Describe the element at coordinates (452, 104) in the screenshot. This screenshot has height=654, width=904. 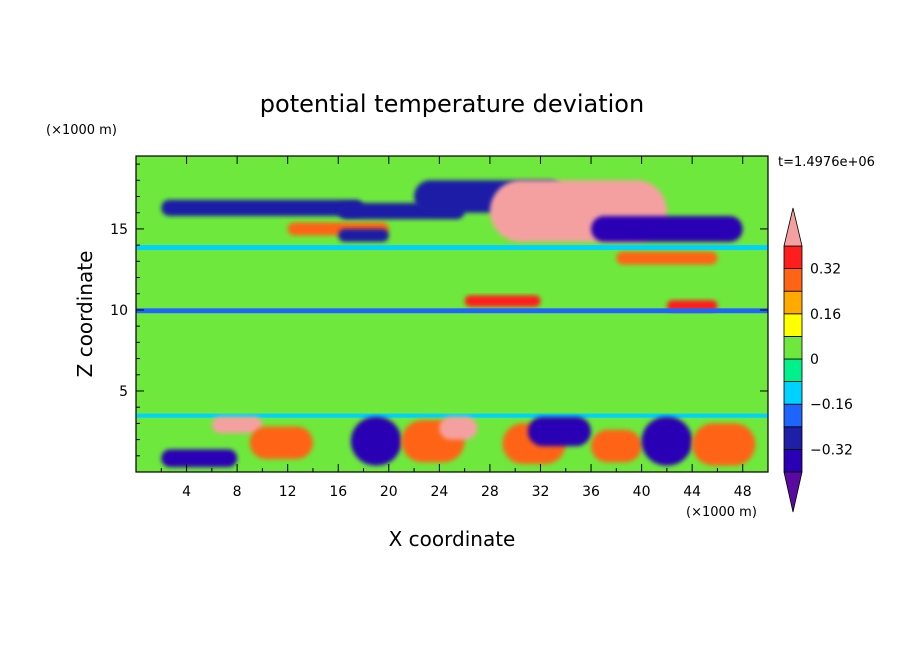
I see `chart-title: potential temperature deviation` at that location.